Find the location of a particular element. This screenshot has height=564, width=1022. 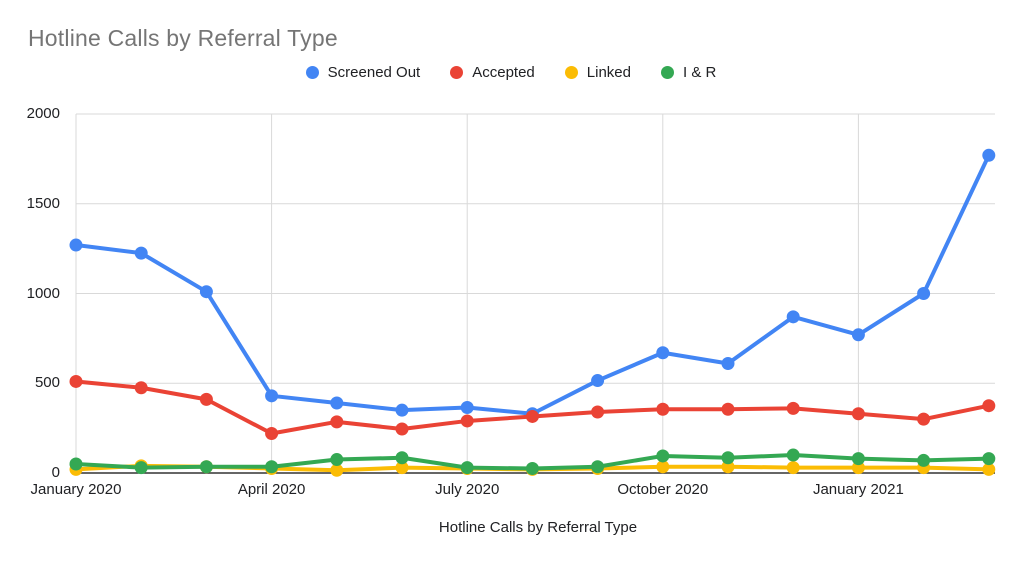

legend-item-linked: Linked is located at coordinates (597, 72).